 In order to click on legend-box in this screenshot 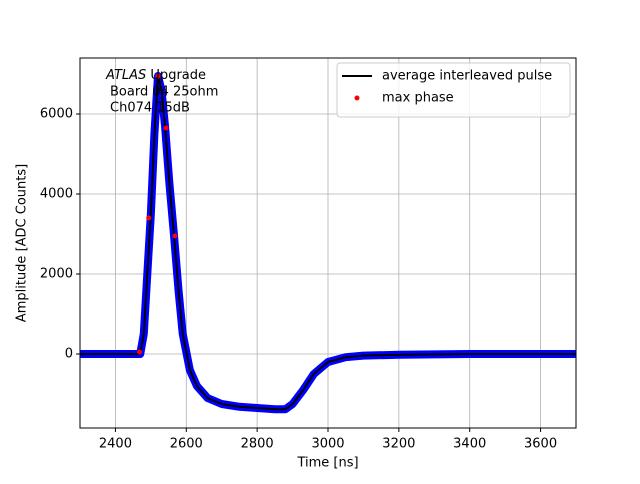, I will do `click(453, 90)`.